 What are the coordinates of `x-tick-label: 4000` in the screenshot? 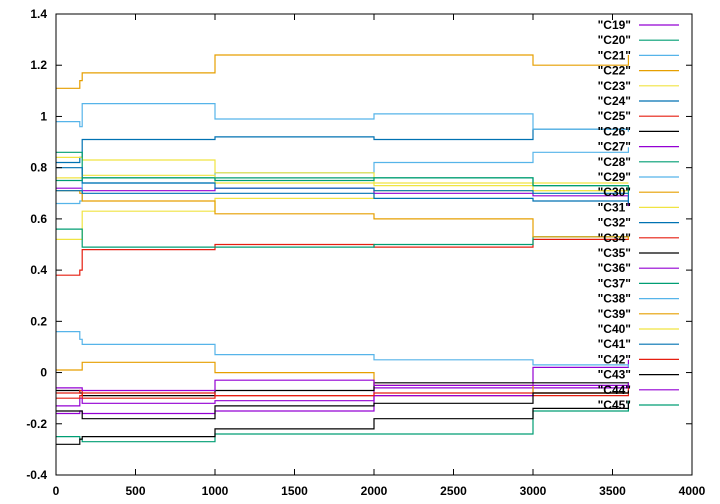 It's located at (692, 491).